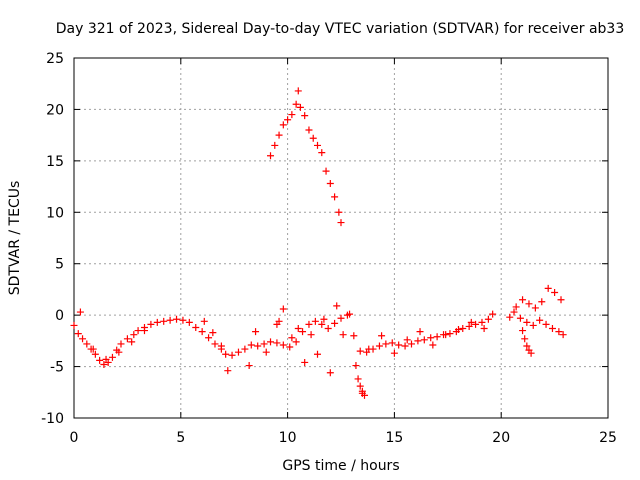 This screenshot has width=640, height=480. Describe the element at coordinates (15, 238) in the screenshot. I see `y-axis-label: SDTVAR / TECUs` at that location.